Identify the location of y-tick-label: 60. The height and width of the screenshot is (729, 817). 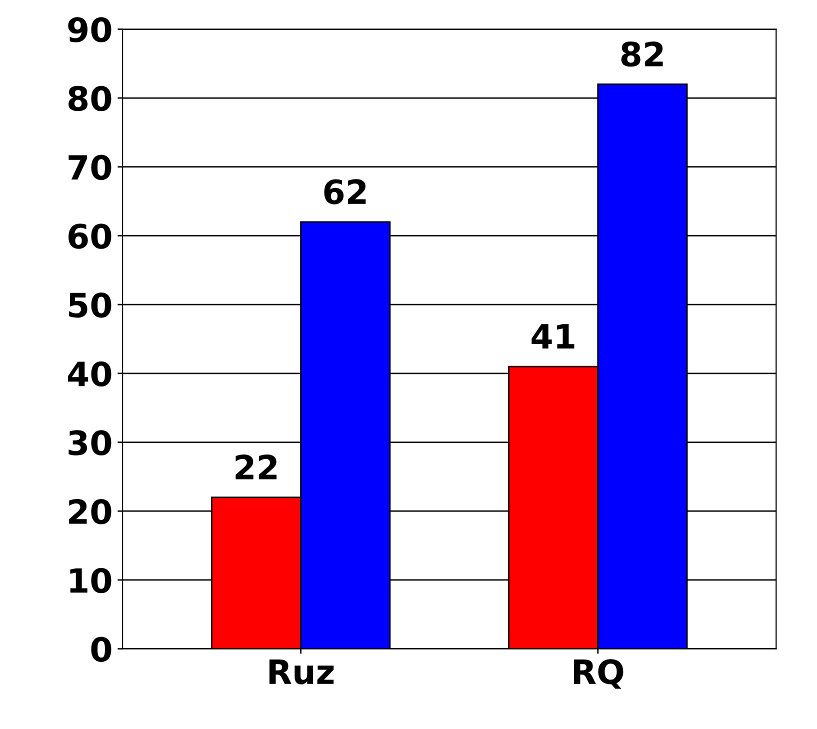
(90, 236).